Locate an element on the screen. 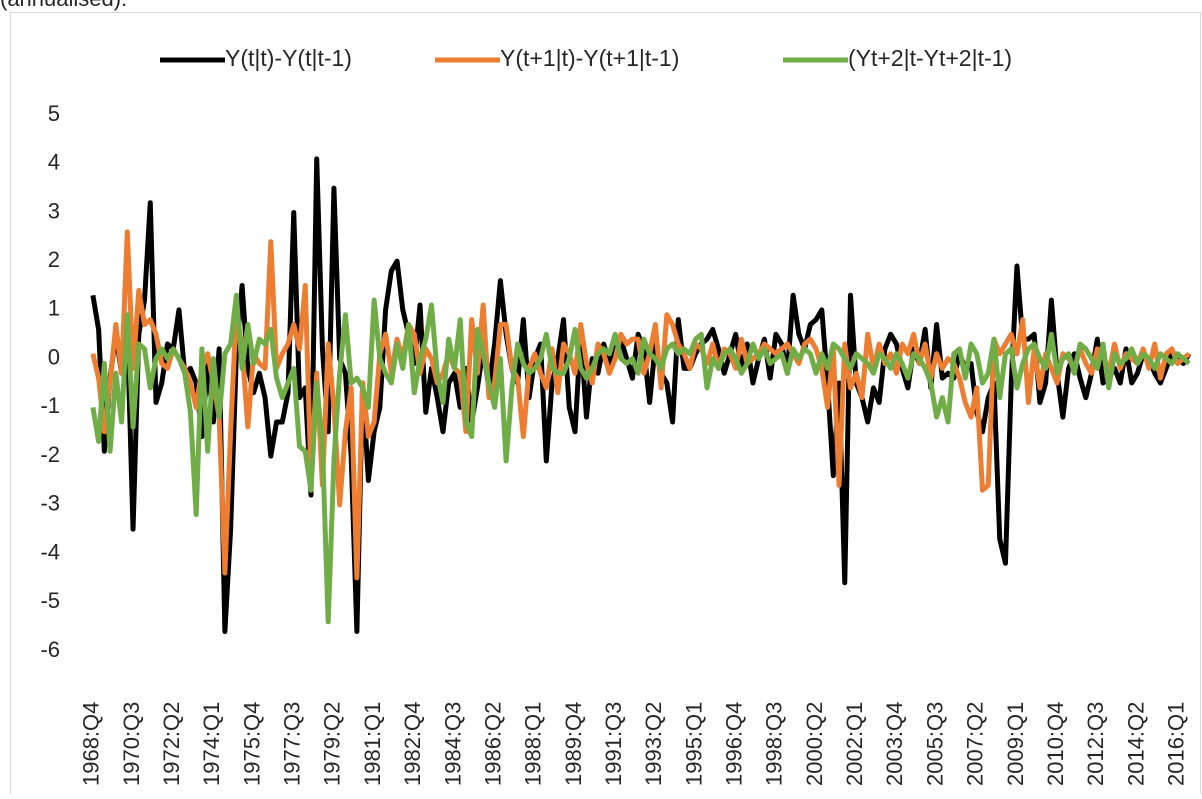 This screenshot has width=1202, height=799. x-tick-label: 2009:Q1 is located at coordinates (1015, 744).